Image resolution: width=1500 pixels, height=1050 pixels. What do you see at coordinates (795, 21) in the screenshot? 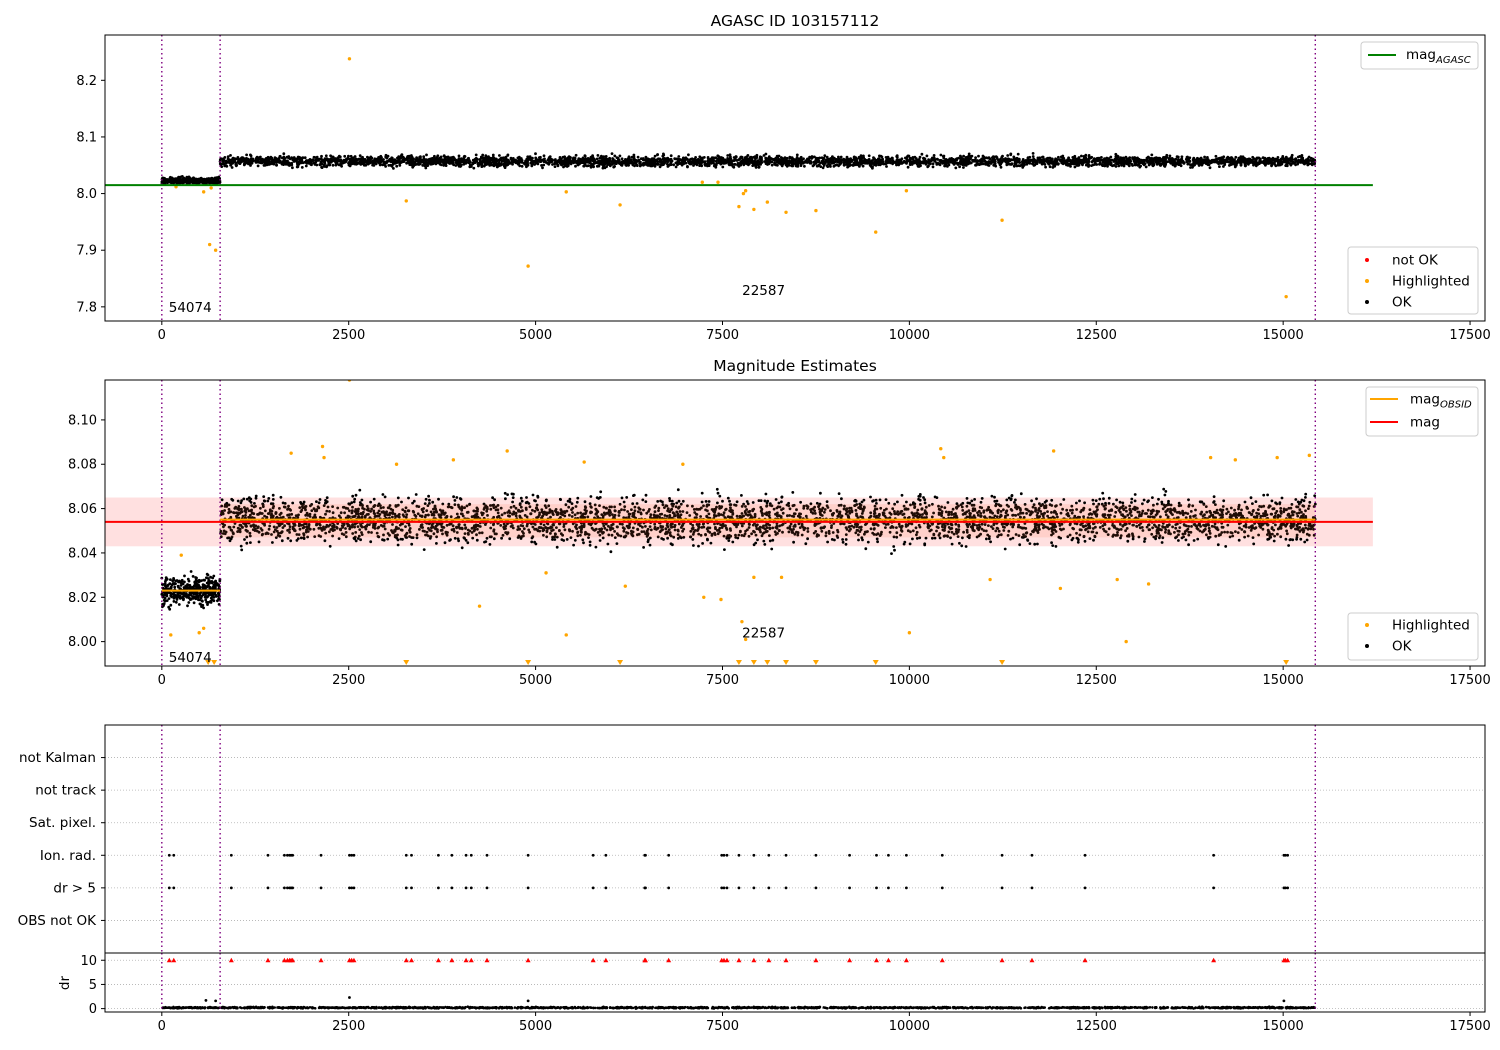
I see `chart-title: AGASC ID 103157112` at bounding box center [795, 21].